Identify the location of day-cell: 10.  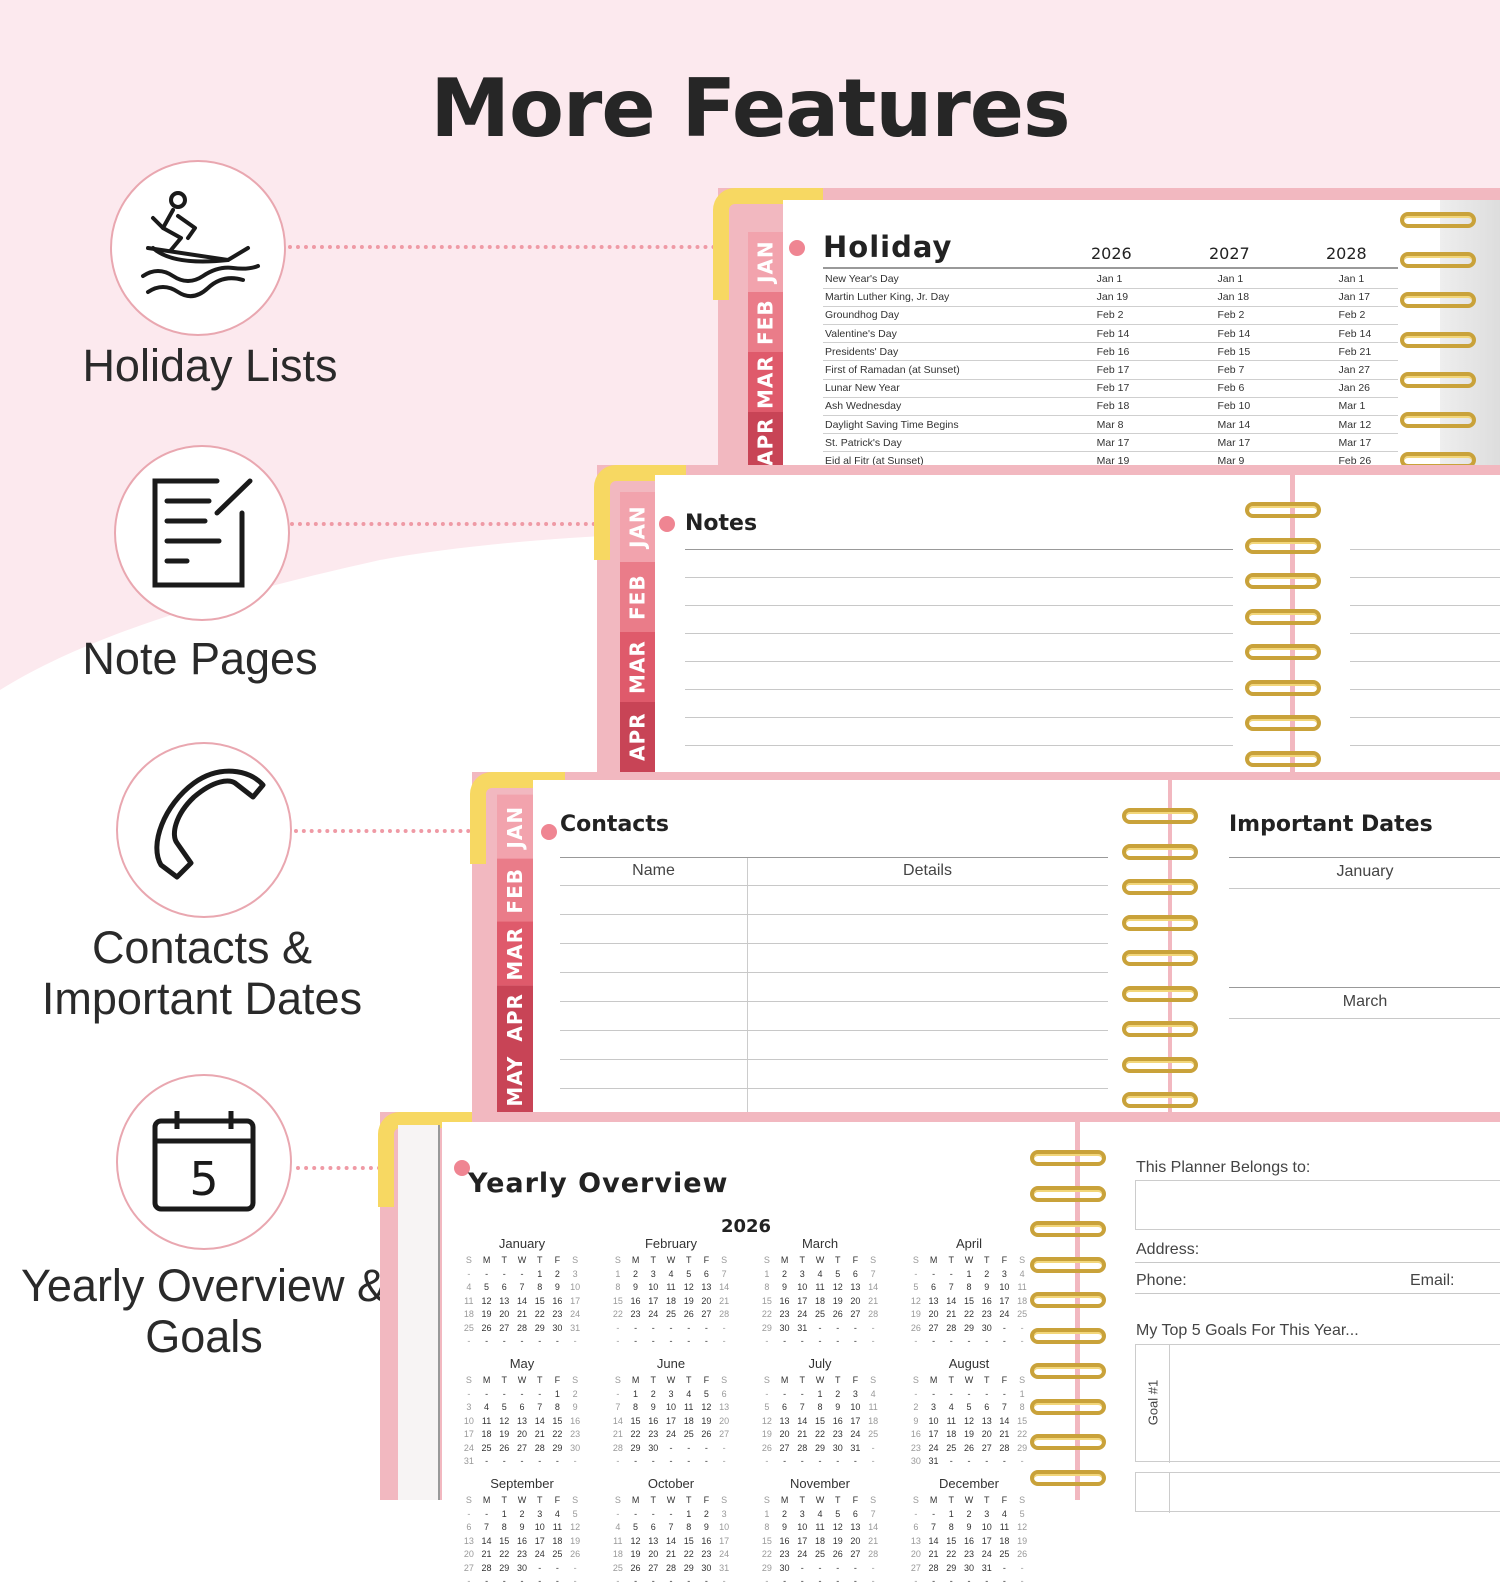
(855, 1407).